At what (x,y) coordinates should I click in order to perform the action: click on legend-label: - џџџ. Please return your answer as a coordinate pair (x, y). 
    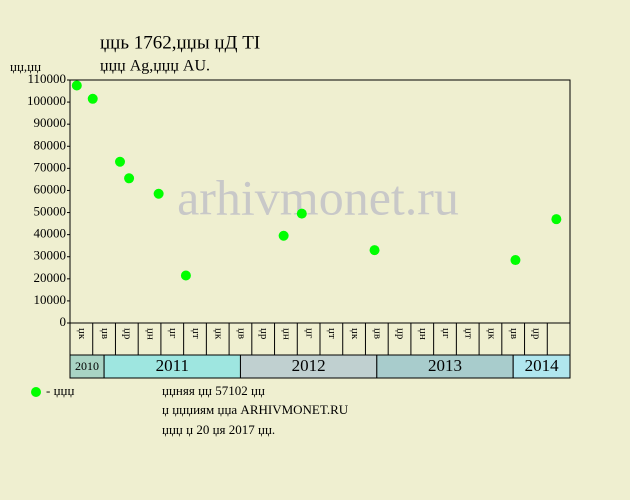
    Looking at the image, I should click on (60, 390).